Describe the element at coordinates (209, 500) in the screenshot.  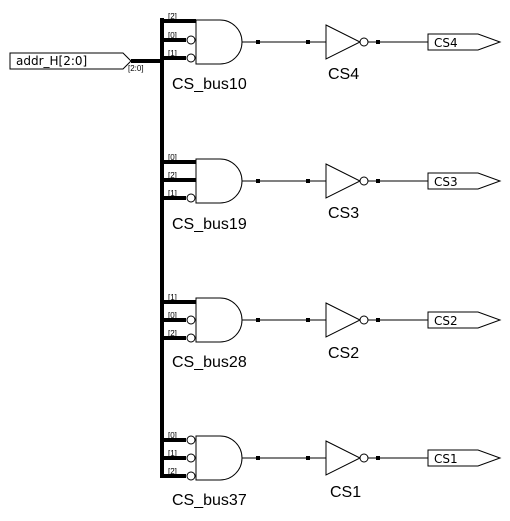
I see `and-gate-label: CS_bus37` at that location.